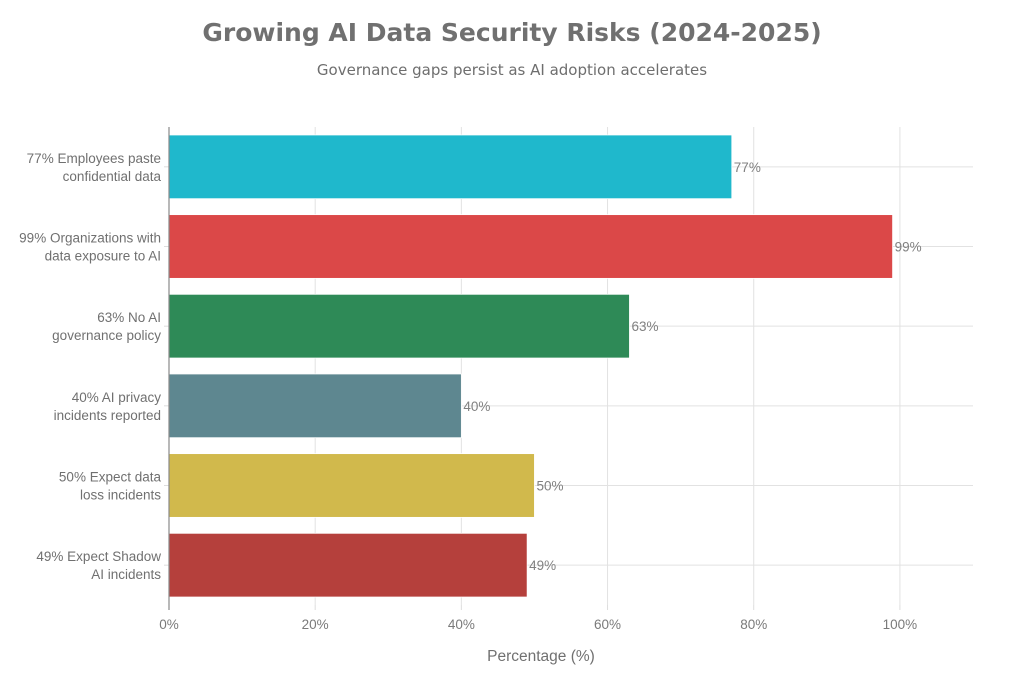 This screenshot has height=683, width=1024. I want to click on x-tick-label: 80%, so click(753, 624).